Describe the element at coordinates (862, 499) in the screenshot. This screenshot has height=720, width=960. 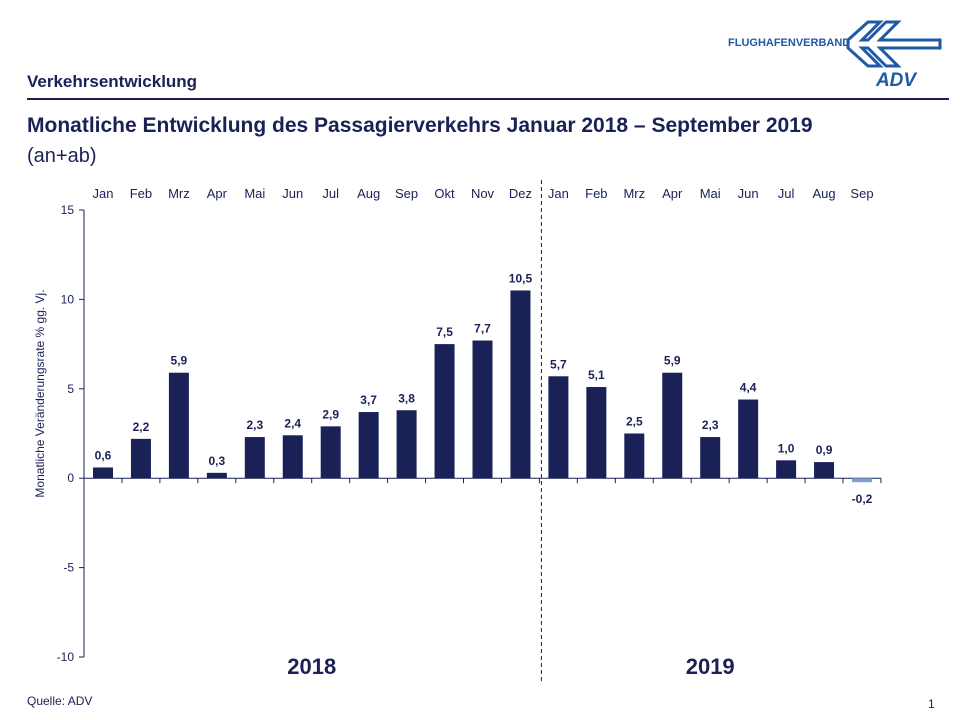
I see `data-label: -0,2` at that location.